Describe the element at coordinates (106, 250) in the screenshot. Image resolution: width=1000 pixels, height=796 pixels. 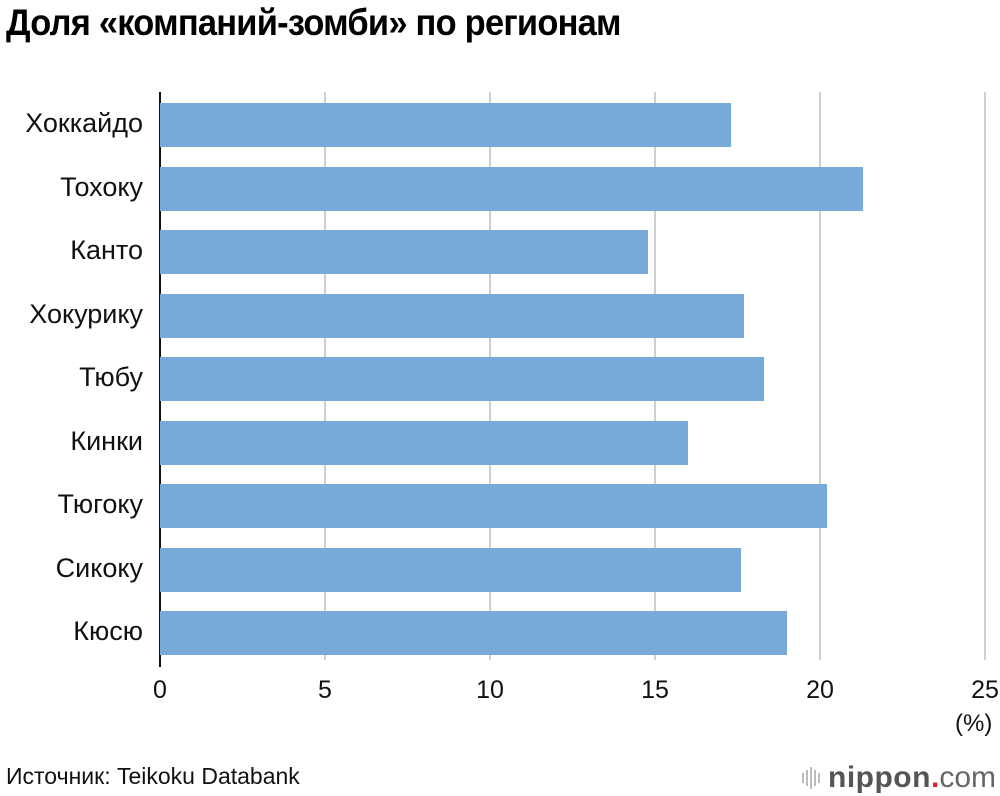
I see `category-label: Канто` at that location.